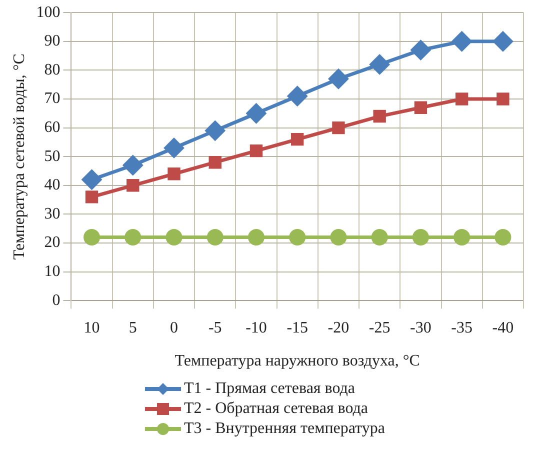 Image resolution: width=535 pixels, height=463 pixels. Describe the element at coordinates (52, 41) in the screenshot. I see `y-tick-label: 90` at that location.